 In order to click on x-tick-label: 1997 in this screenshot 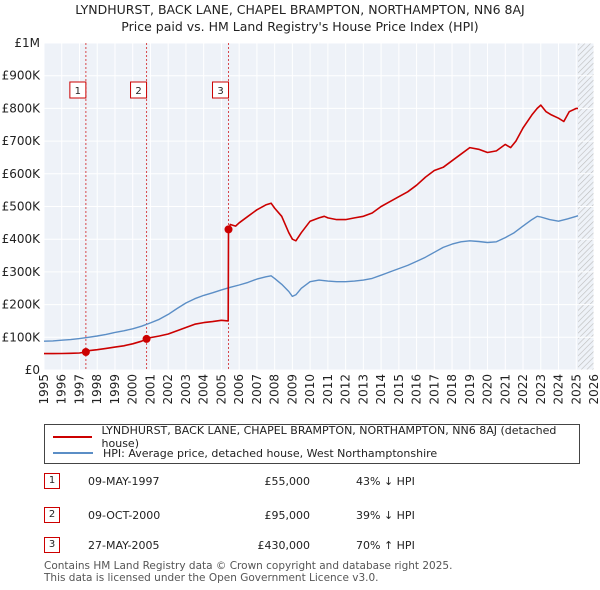, I will do `click(79, 389)`.